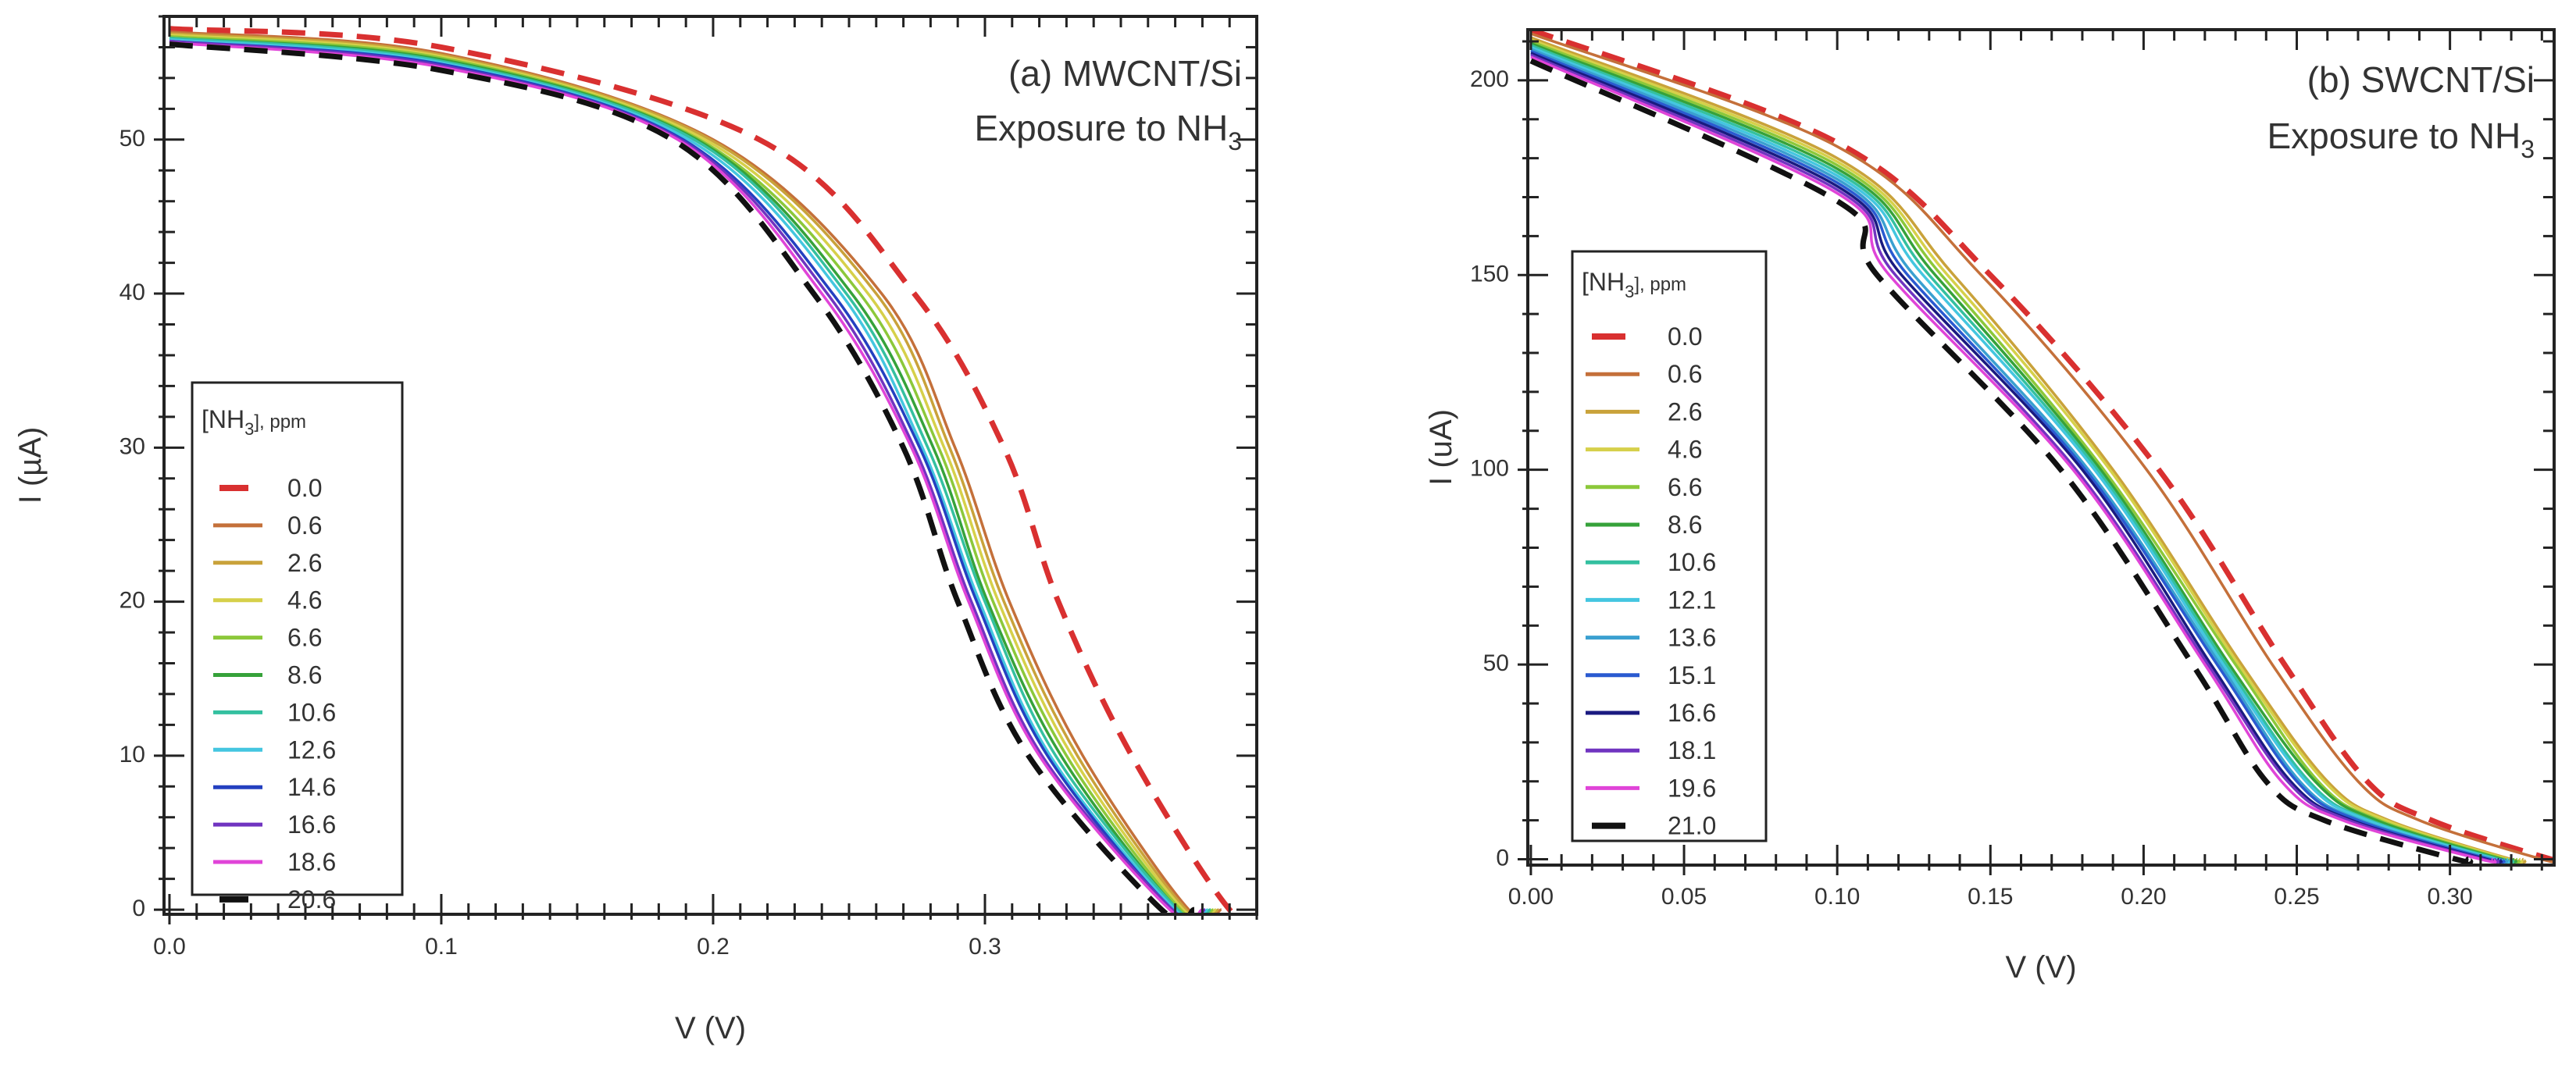  Describe the element at coordinates (311, 899) in the screenshot. I see `legend-label: 20.6` at that location.